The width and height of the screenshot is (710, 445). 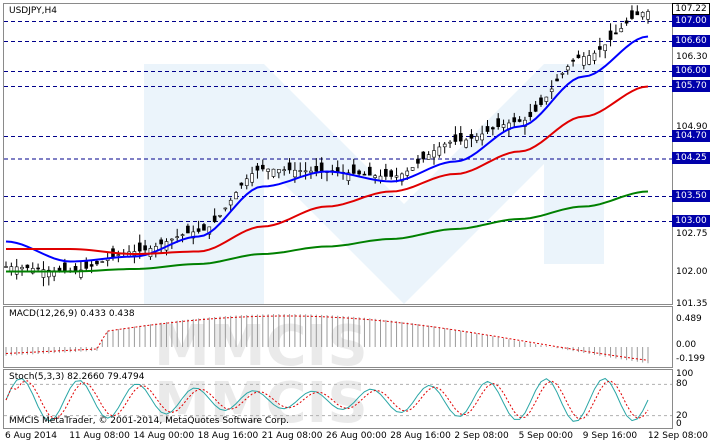 What do you see at coordinates (31, 436) in the screenshot?
I see `time-tick-label: 6 Aug 2014` at bounding box center [31, 436].